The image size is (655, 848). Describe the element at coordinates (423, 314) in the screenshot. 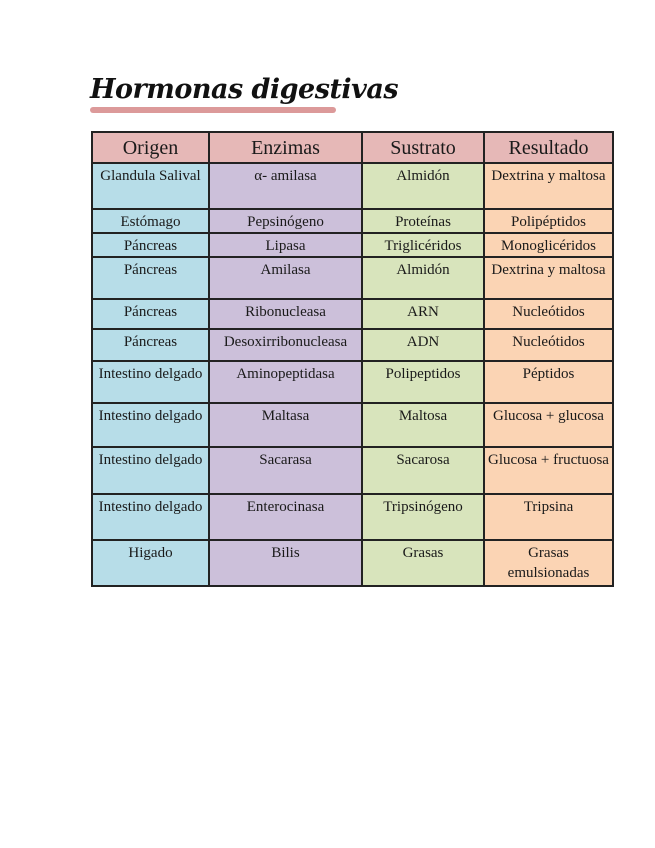

I see `cell-sustrato: ARN` at that location.